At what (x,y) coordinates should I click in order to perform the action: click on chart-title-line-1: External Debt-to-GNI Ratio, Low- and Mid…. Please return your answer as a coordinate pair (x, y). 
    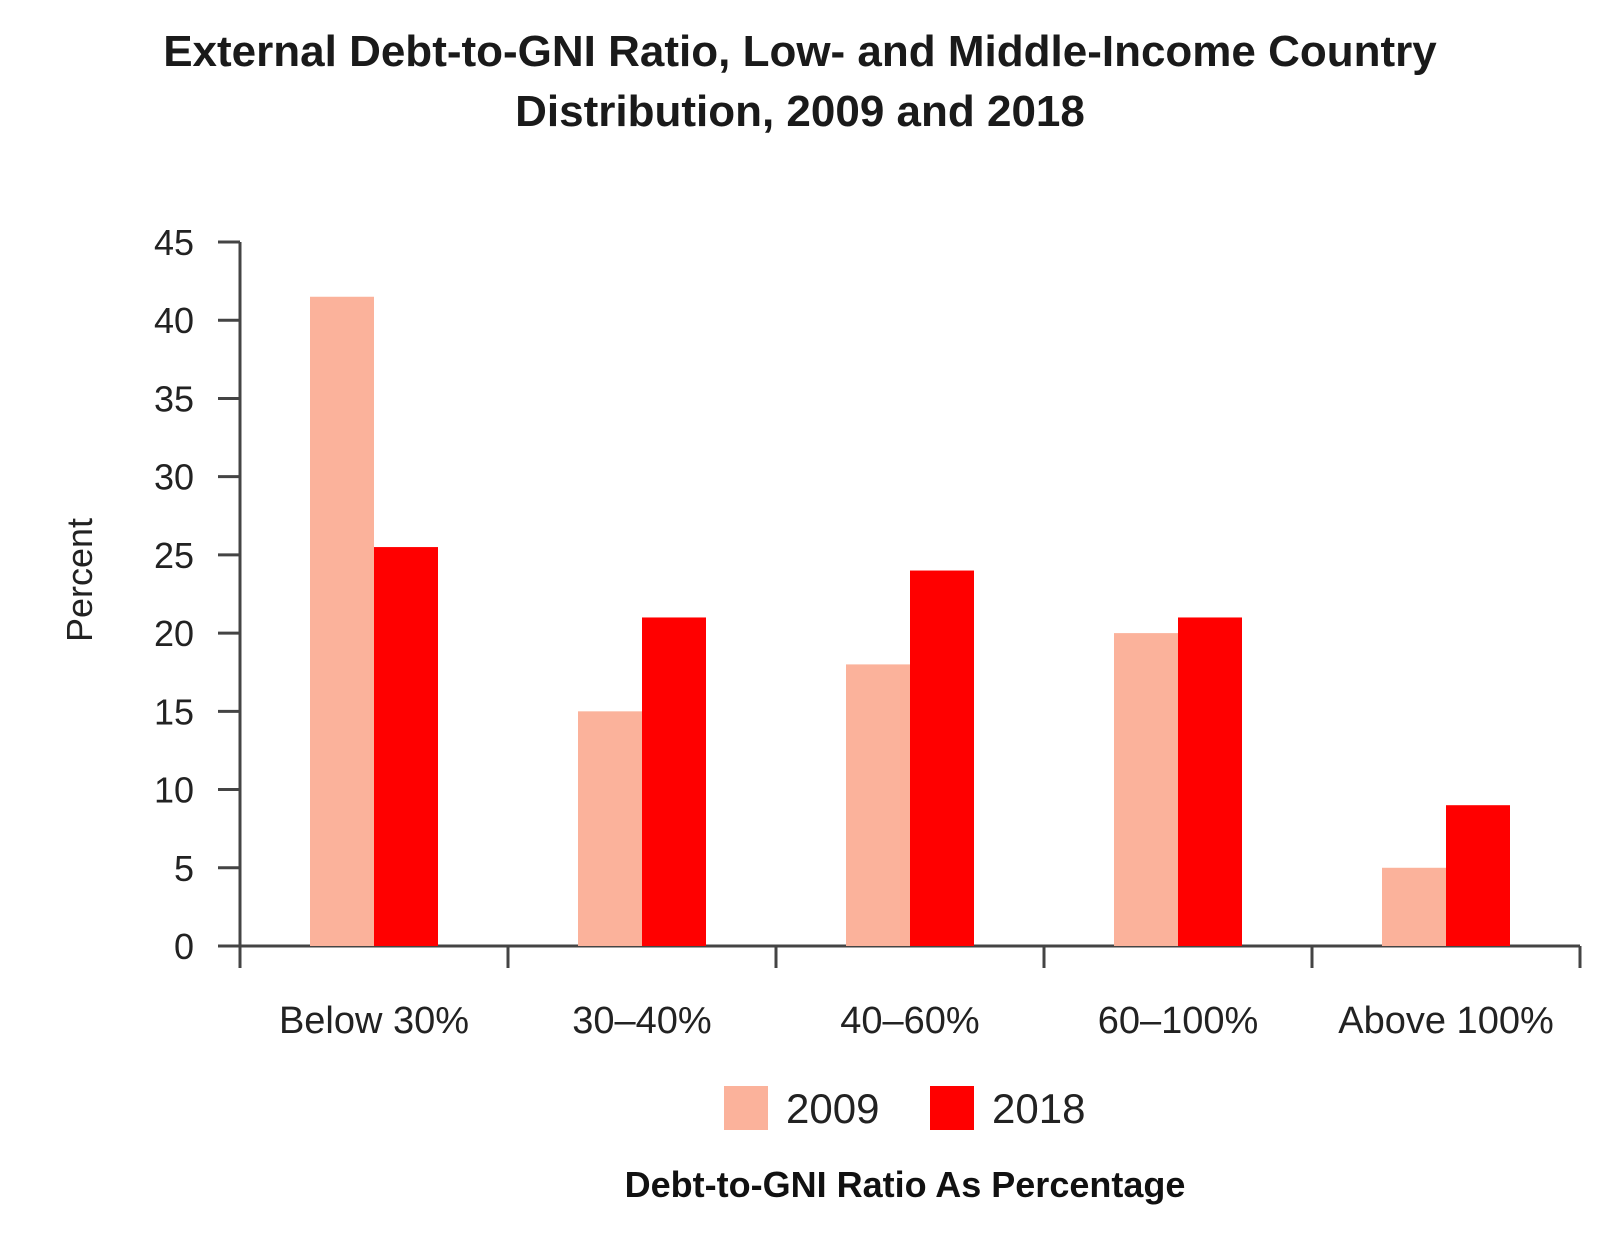
    Looking at the image, I should click on (800, 51).